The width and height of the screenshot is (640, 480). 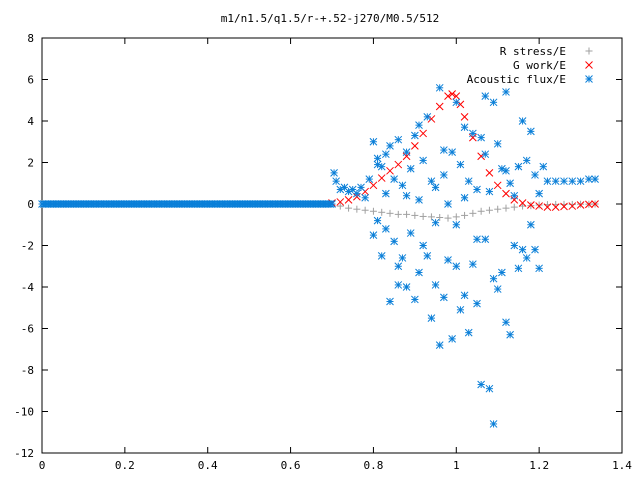 I want to click on legend-label: G work/E, so click(x=539, y=65).